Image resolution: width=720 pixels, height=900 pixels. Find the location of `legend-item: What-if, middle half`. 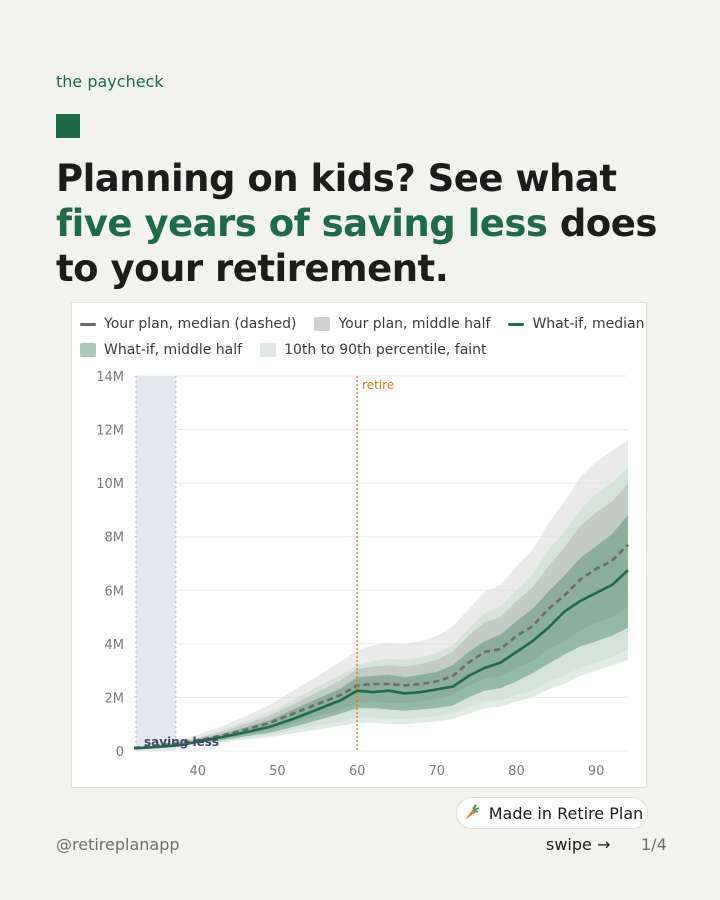

legend-item: What-if, middle half is located at coordinates (161, 350).